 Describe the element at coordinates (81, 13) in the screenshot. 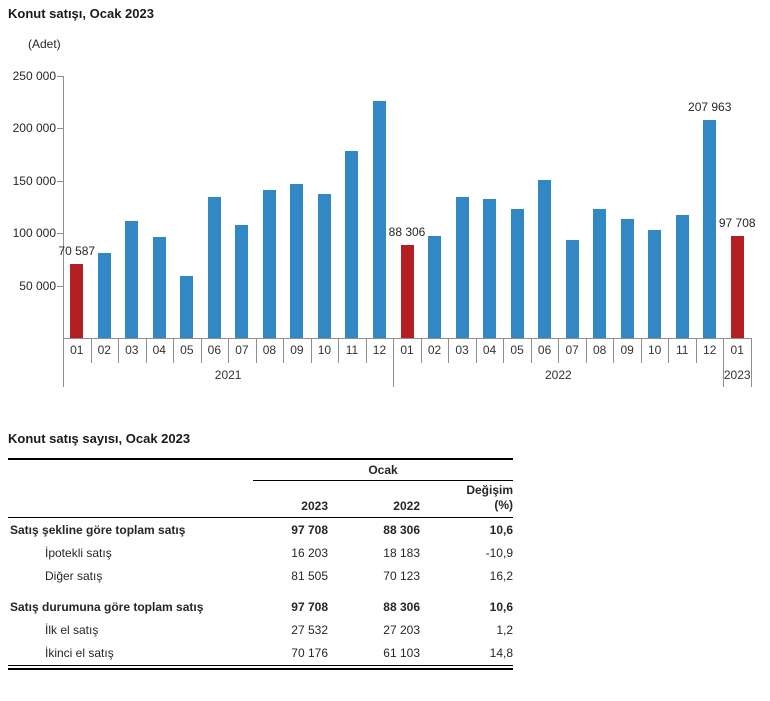

I see `chart-title: Konut satışı, Ocak 2023` at that location.